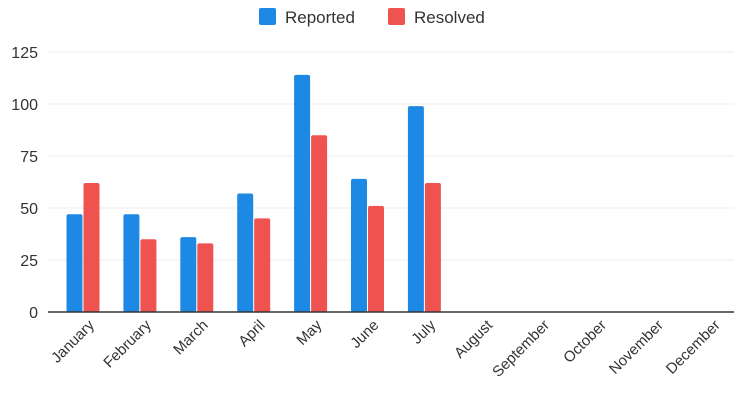 Image resolution: width=734 pixels, height=401 pixels. Describe the element at coordinates (24, 53) in the screenshot. I see `y-tick-label: 125` at that location.